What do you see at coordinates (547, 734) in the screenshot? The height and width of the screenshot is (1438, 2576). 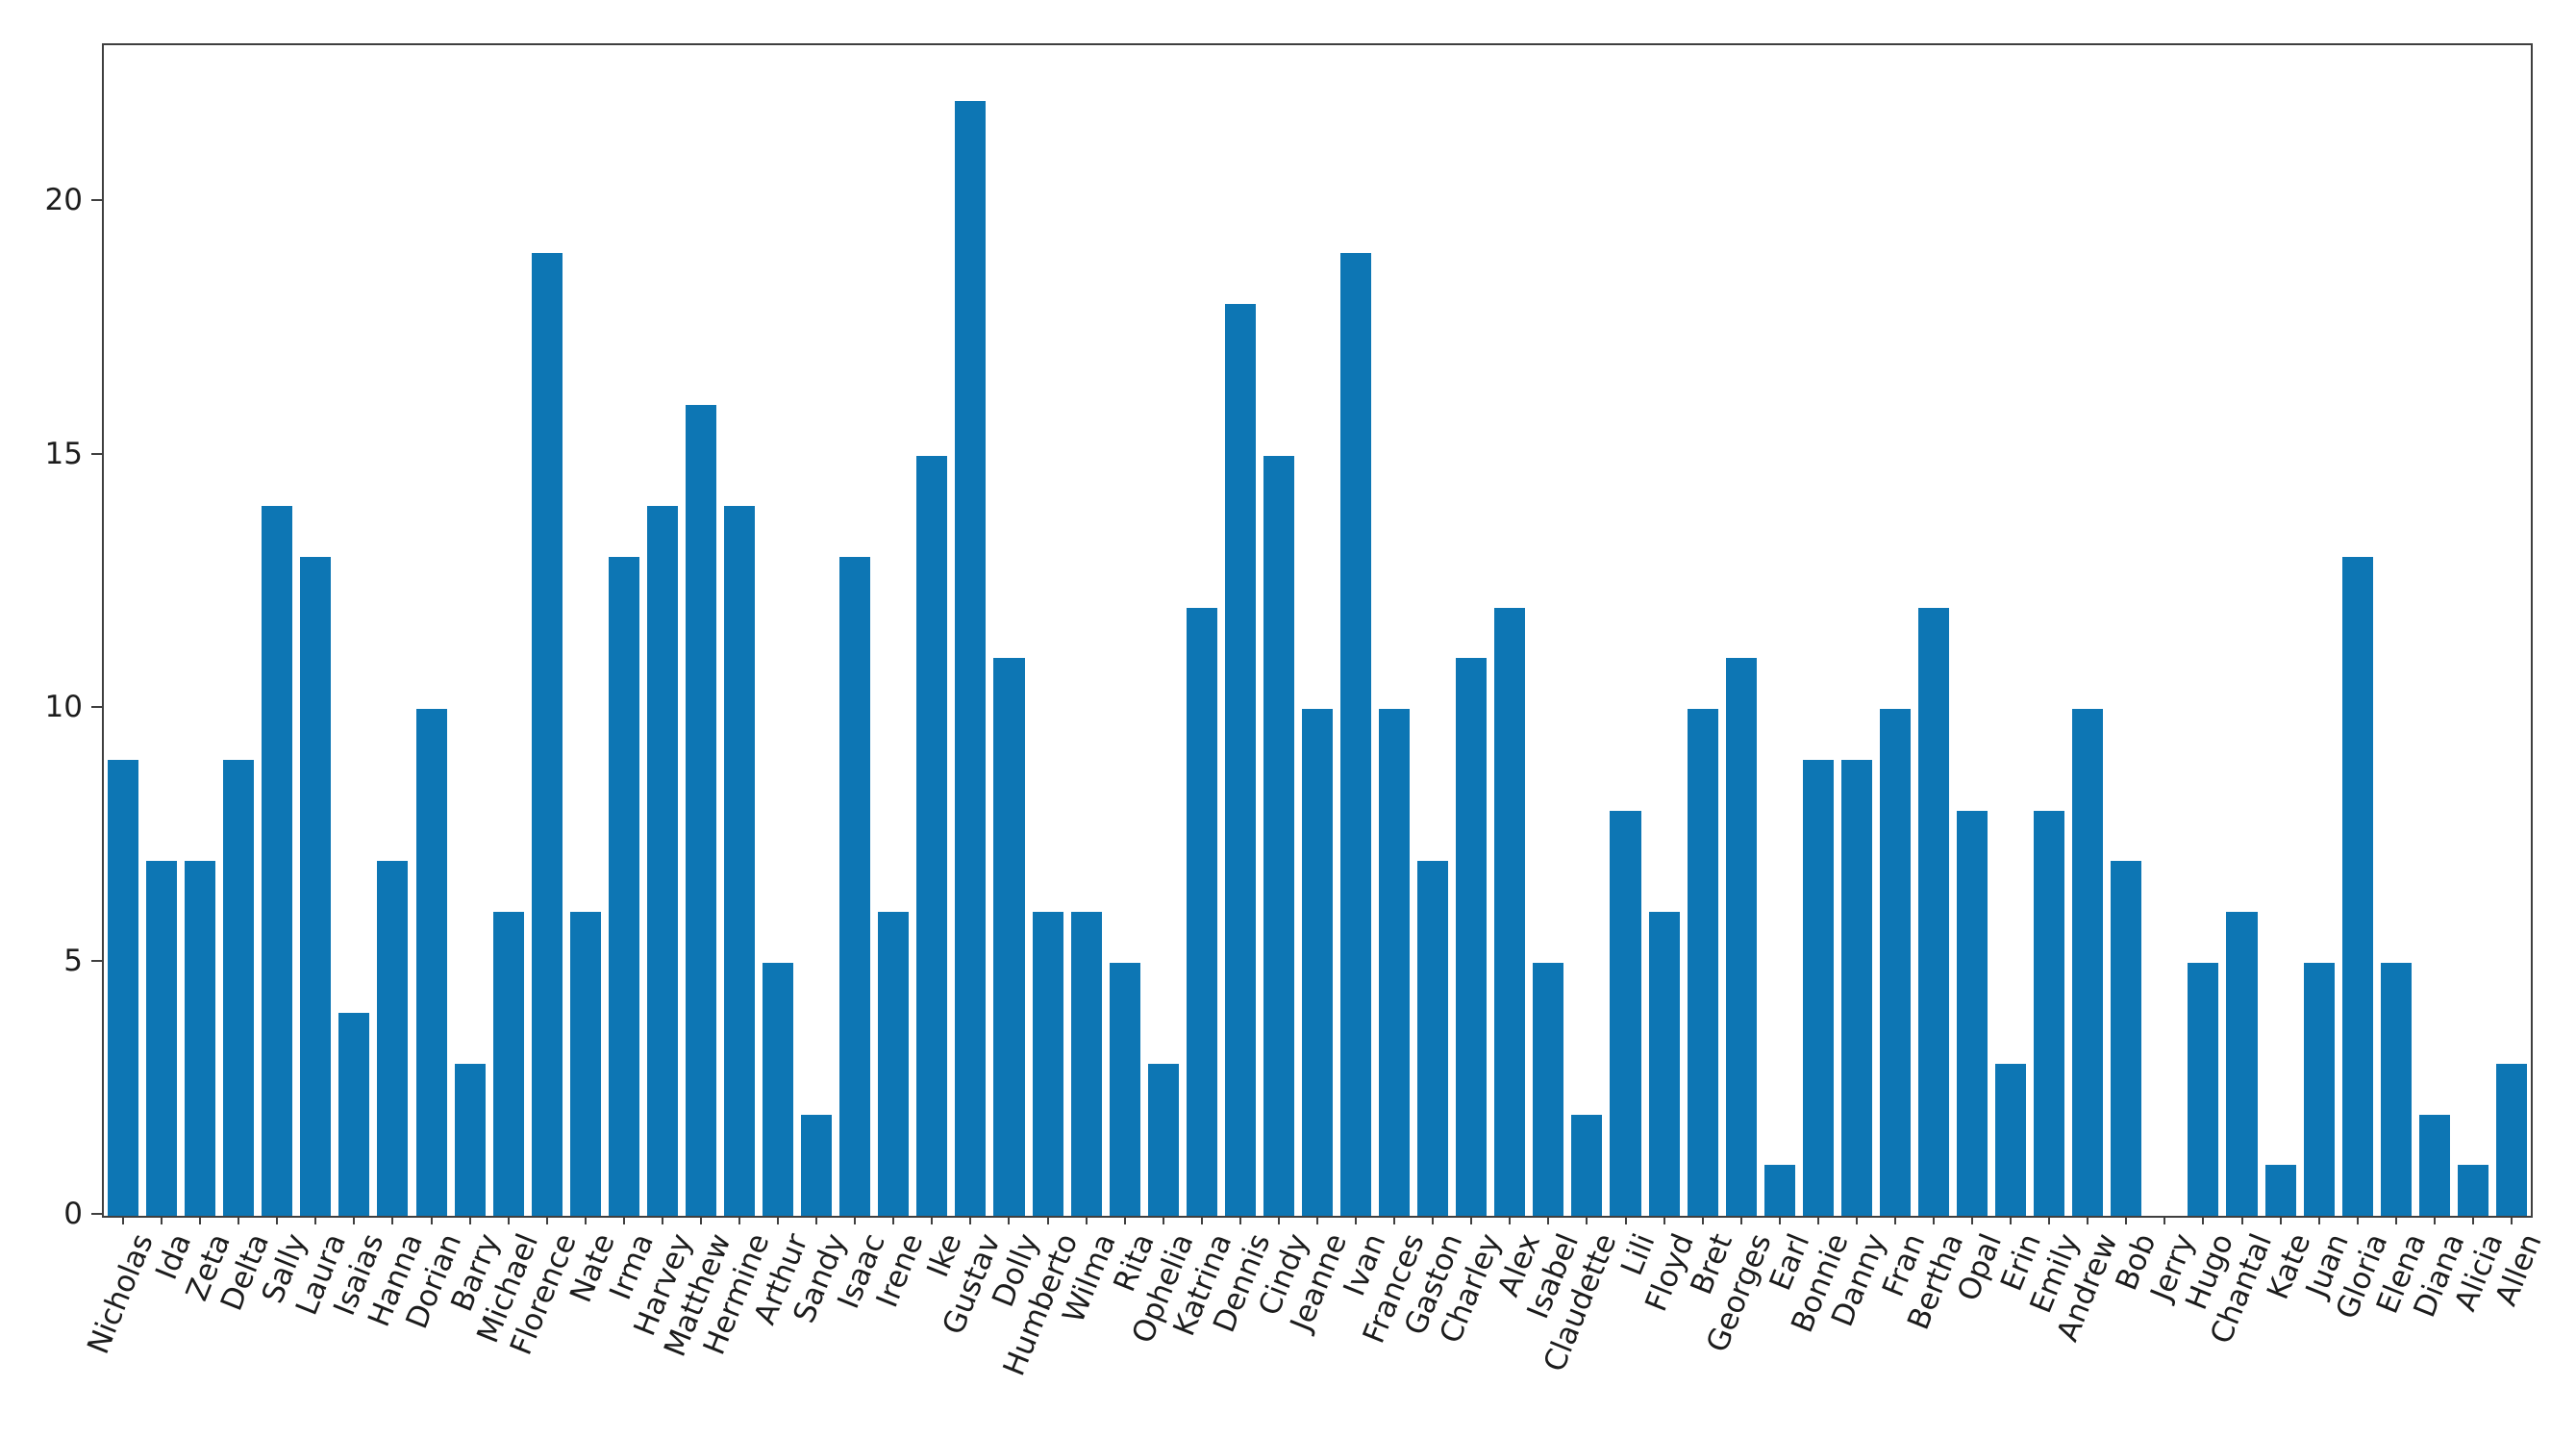 I see `bar-florence` at bounding box center [547, 734].